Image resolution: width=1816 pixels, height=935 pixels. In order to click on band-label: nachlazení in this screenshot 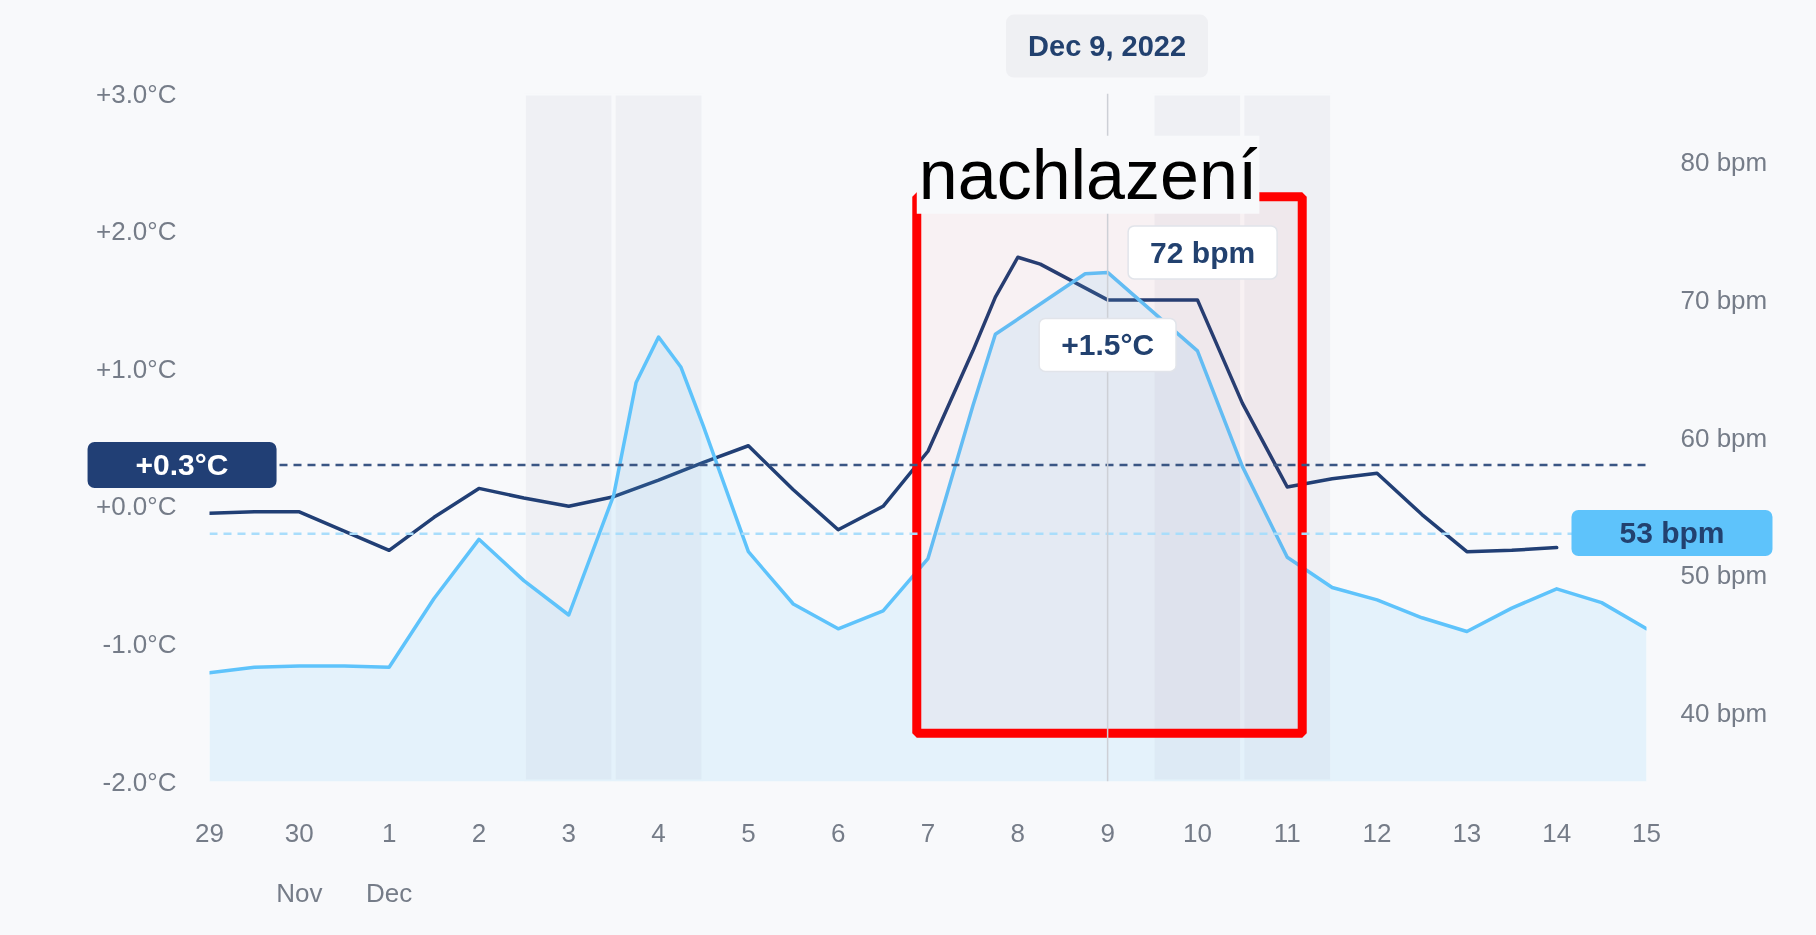, I will do `click(1088, 174)`.